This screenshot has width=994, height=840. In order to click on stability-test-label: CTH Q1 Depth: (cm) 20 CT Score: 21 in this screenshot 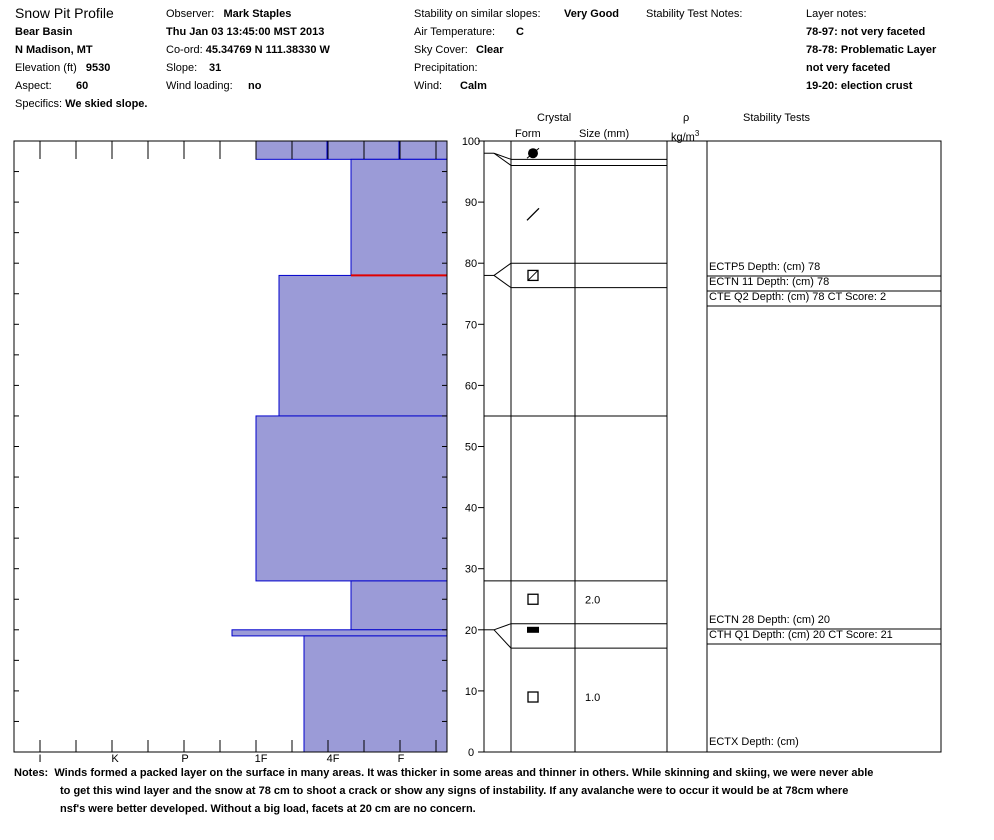, I will do `click(801, 635)`.